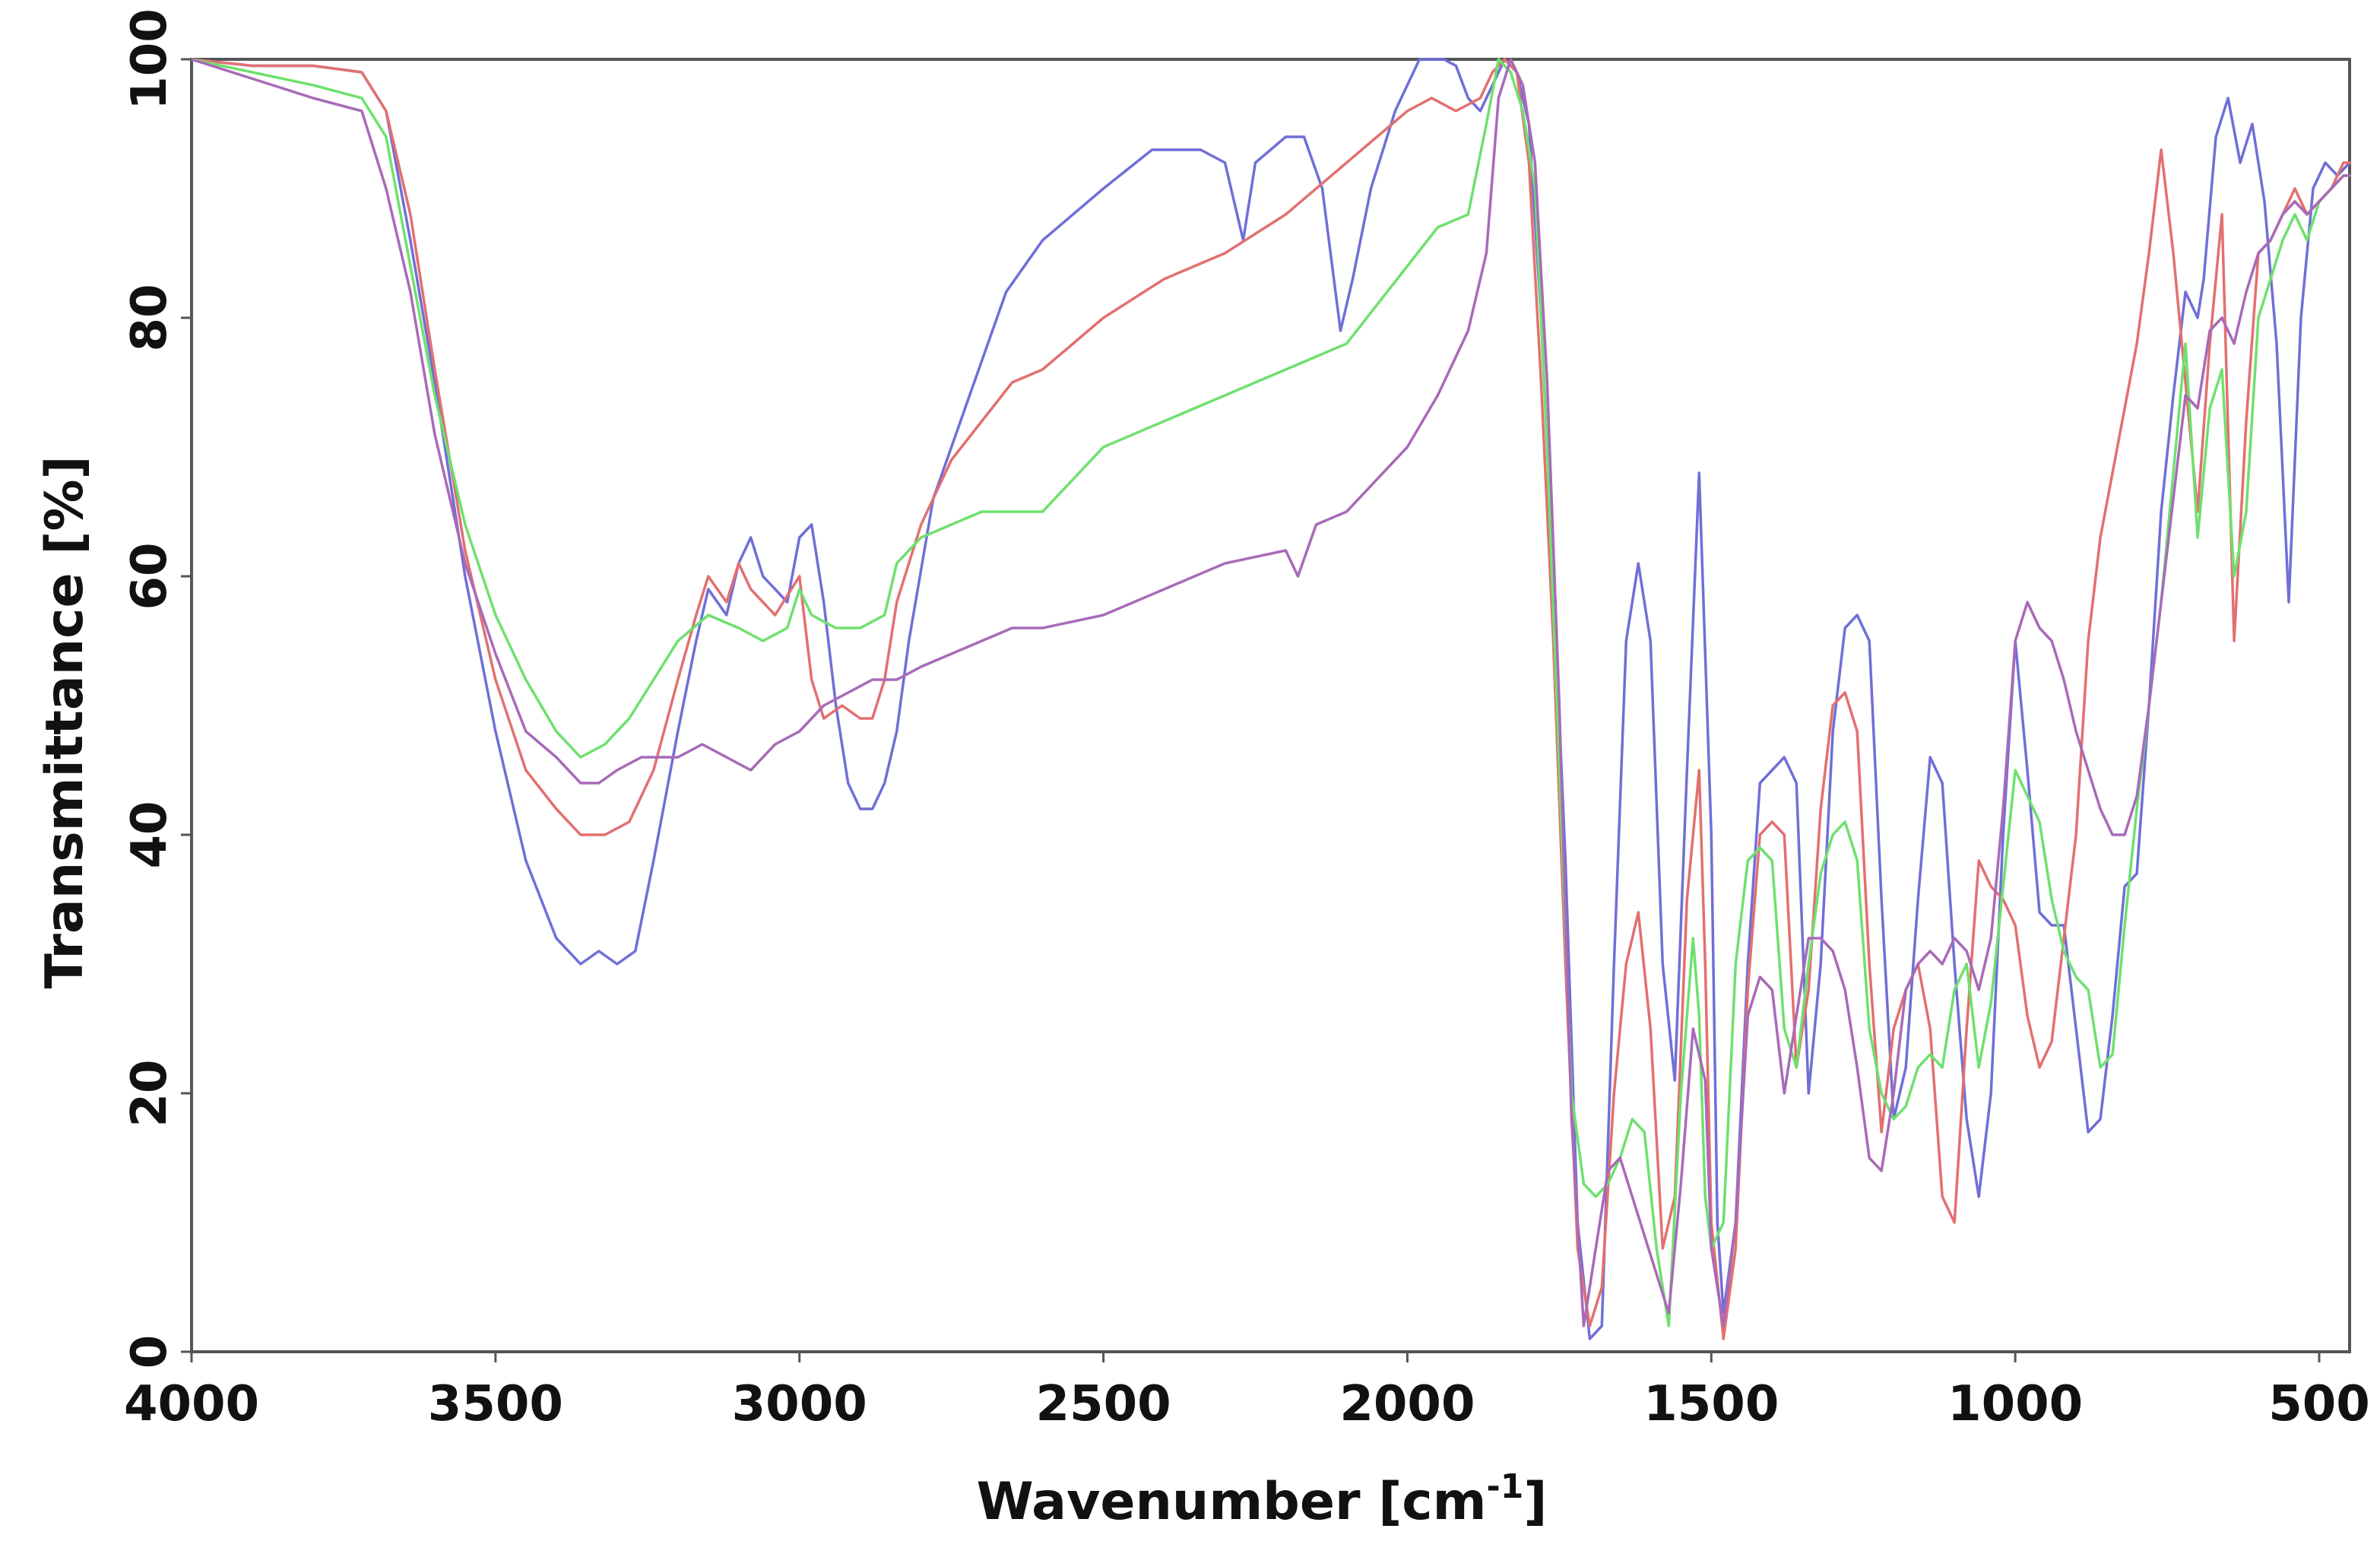 The height and width of the screenshot is (1554, 2380). I want to click on y-tick-label: 80, so click(150, 317).